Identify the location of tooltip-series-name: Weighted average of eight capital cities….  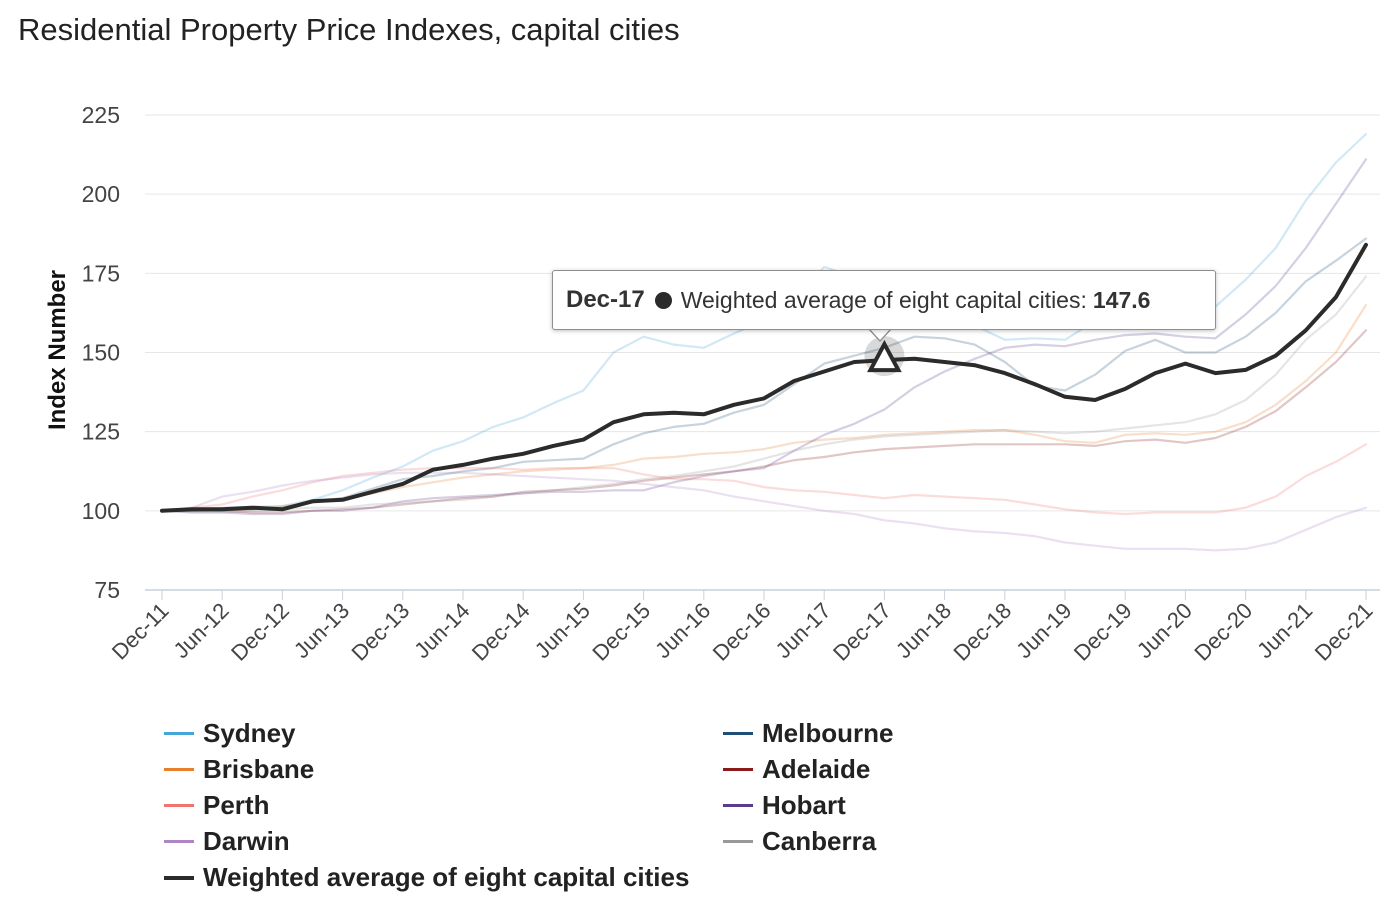
(883, 299).